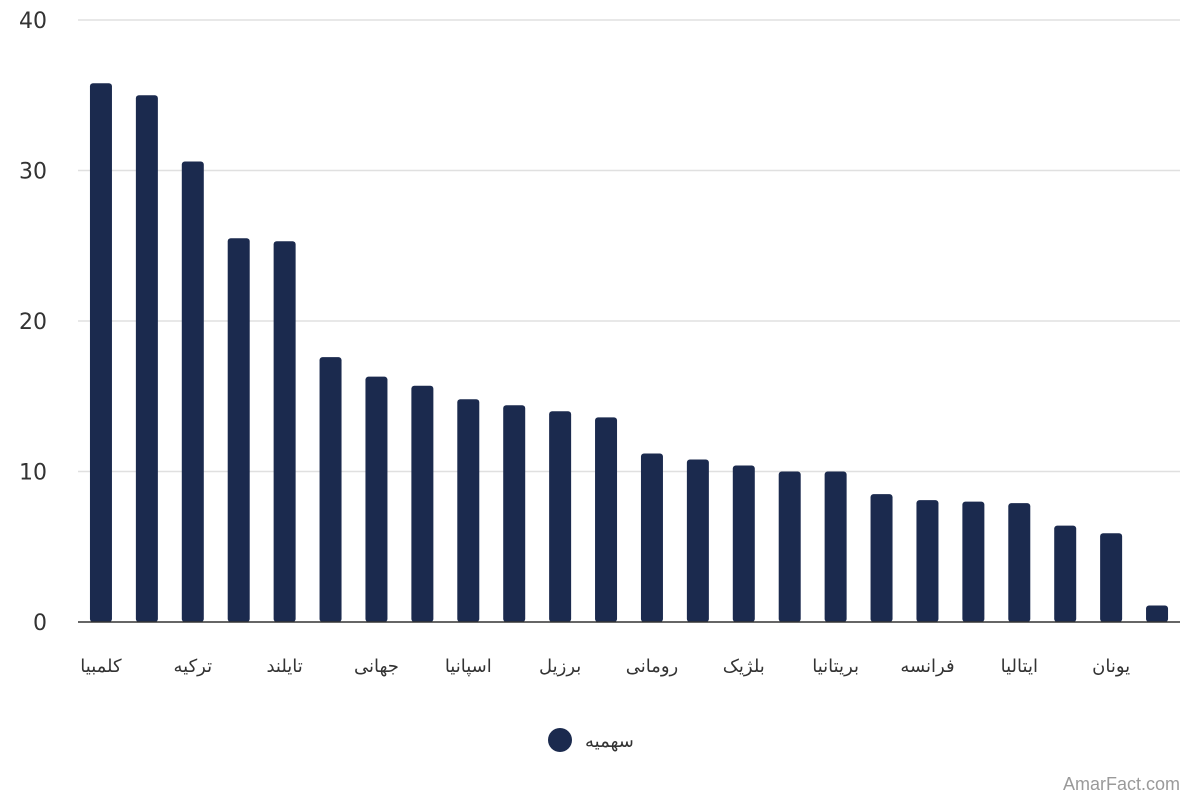  What do you see at coordinates (1121, 784) in the screenshot?
I see `watermark: AmarFact.com` at bounding box center [1121, 784].